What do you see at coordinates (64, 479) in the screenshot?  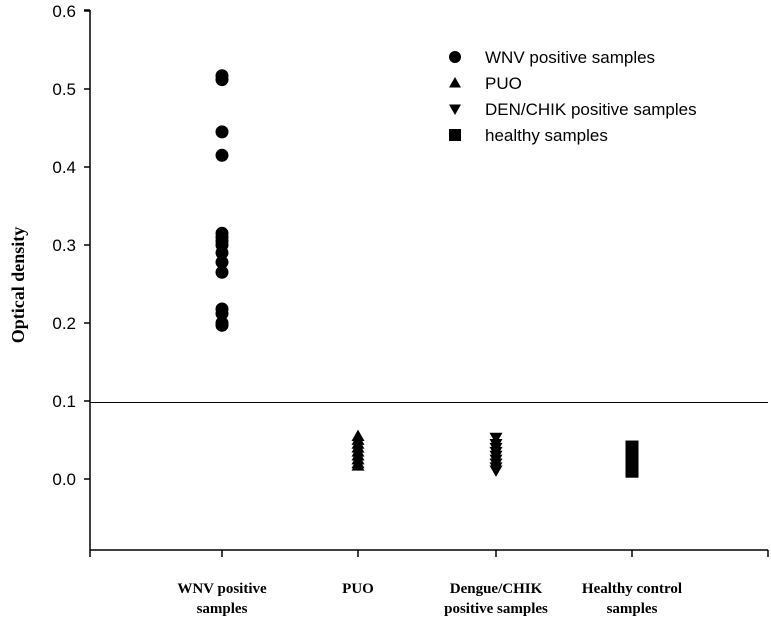 I see `y-tick-label: 0.0` at bounding box center [64, 479].